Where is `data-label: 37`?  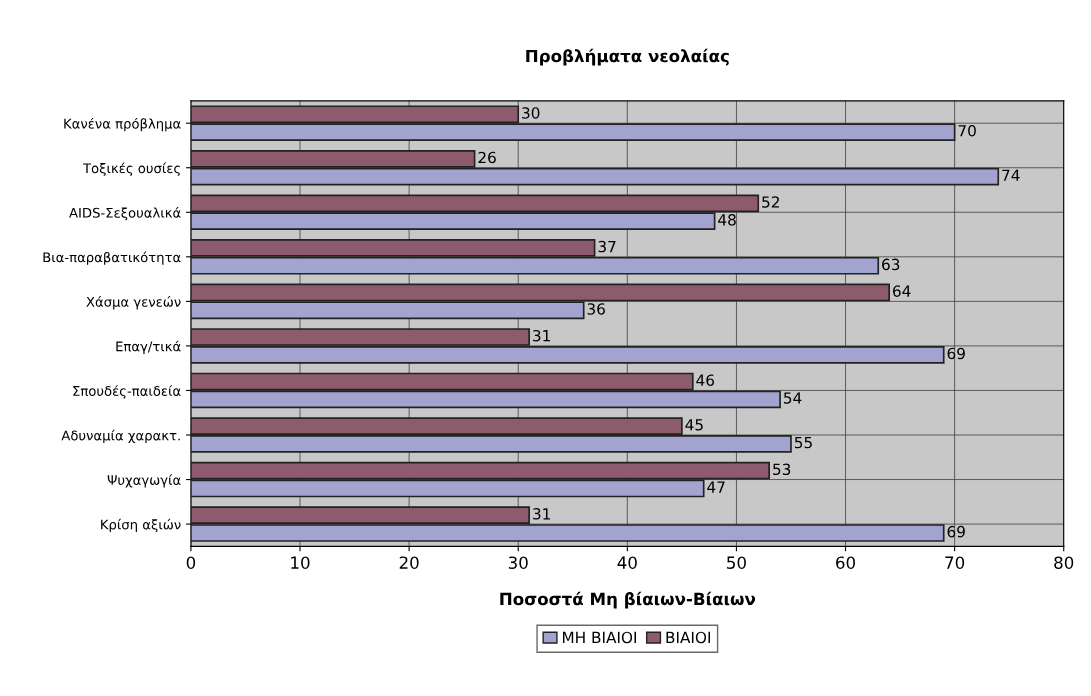 data-label: 37 is located at coordinates (607, 246).